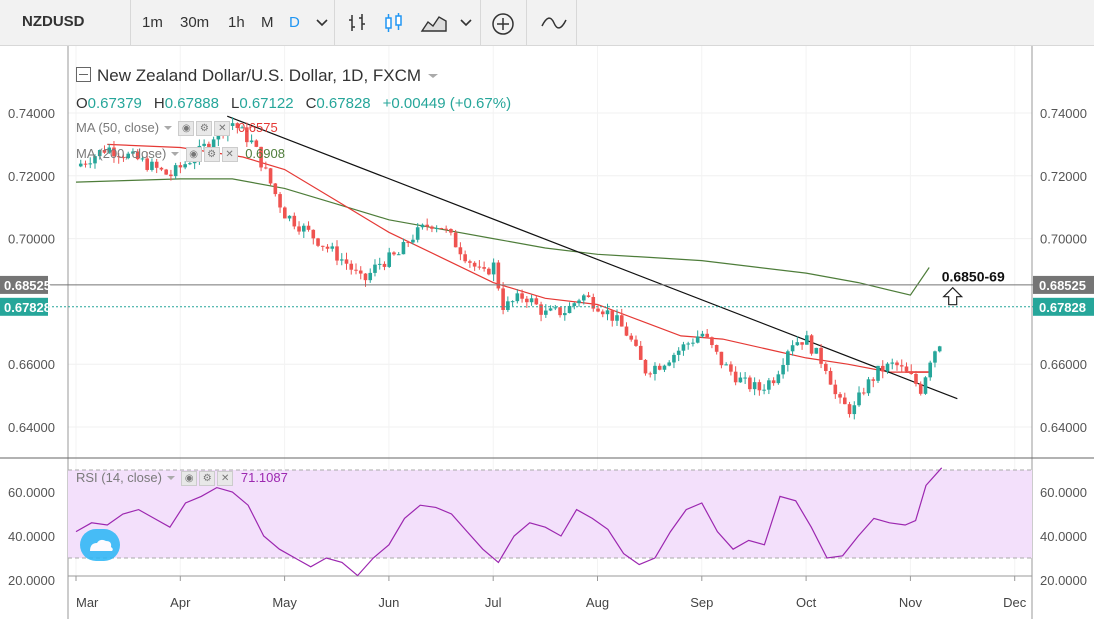 The width and height of the screenshot is (1094, 619). What do you see at coordinates (118, 127) in the screenshot?
I see `ma50-label: MA (50, close)` at bounding box center [118, 127].